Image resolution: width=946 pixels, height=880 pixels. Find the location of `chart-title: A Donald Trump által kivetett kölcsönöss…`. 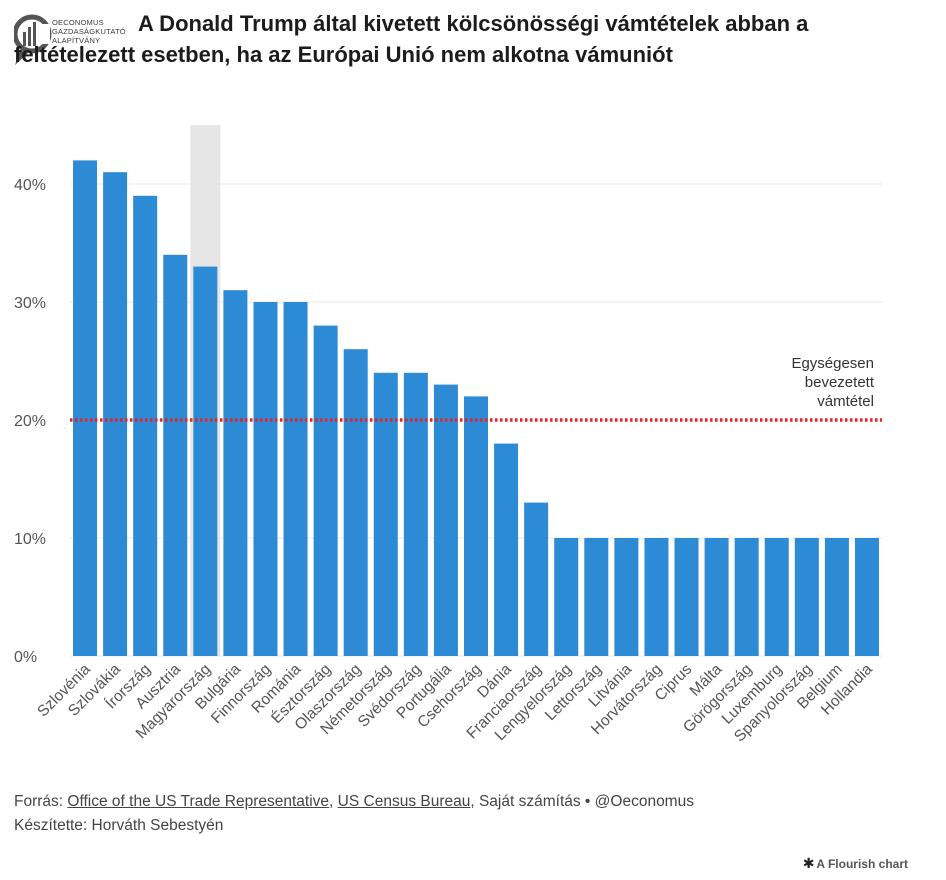

chart-title: A Donald Trump által kivetett kölcsönöss… is located at coordinates (411, 39).